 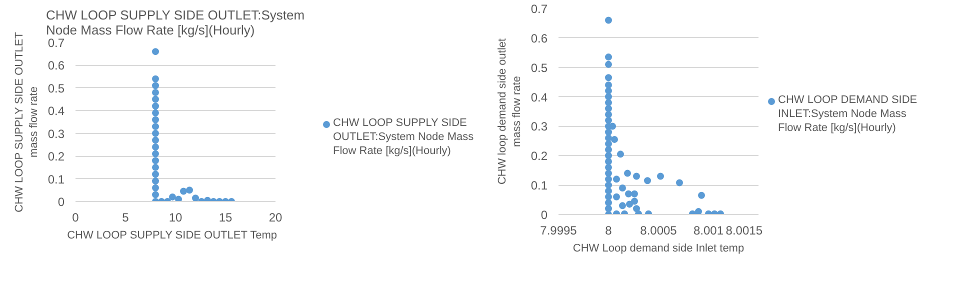 What do you see at coordinates (404, 137) in the screenshot?
I see `legend-label: CHW LOOP SUPPLY SIDE OUTLET:System Node Mass Flow Rate [kg/s](Hourly)` at bounding box center [404, 137].